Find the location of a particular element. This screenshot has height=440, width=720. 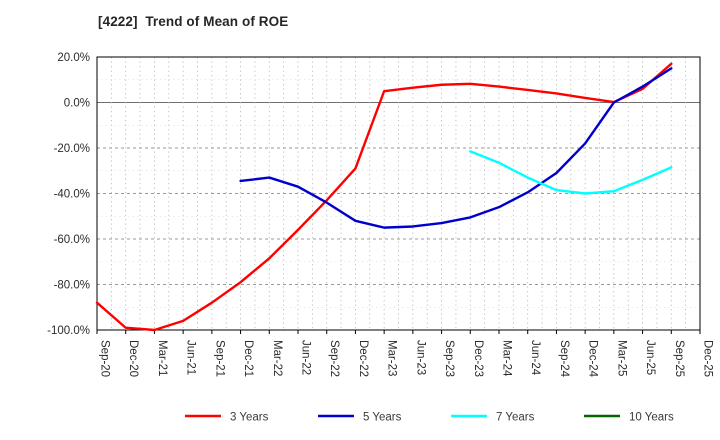

x-axis-tick-label: Jun-21 is located at coordinates (191, 357).